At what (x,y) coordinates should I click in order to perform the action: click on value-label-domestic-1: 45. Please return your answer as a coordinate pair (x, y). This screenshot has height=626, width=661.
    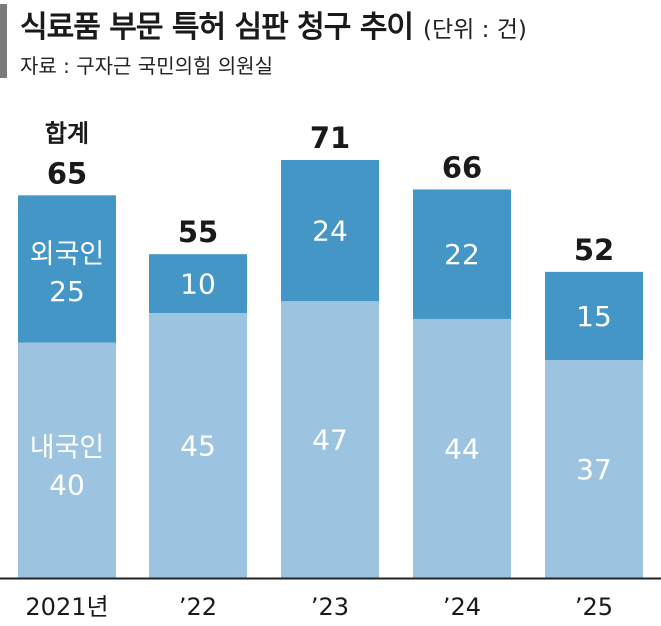
    Looking at the image, I should click on (198, 446).